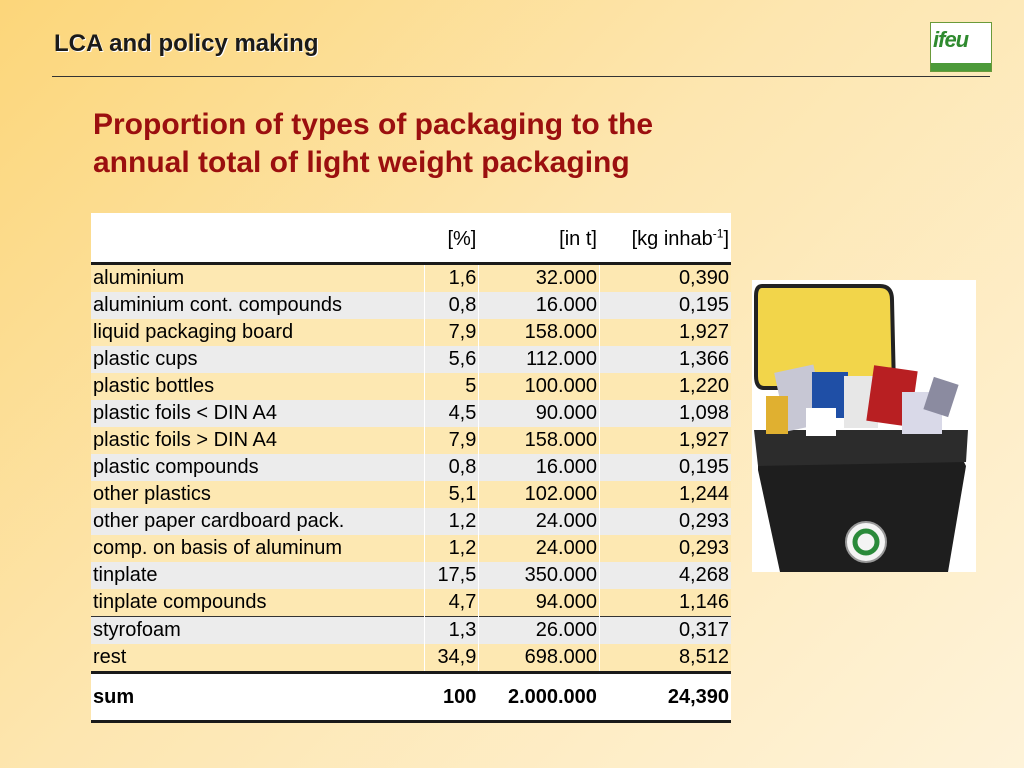 This screenshot has width=1024, height=768. What do you see at coordinates (726, 238) in the screenshot?
I see `kg-header-suffix: ]` at bounding box center [726, 238].